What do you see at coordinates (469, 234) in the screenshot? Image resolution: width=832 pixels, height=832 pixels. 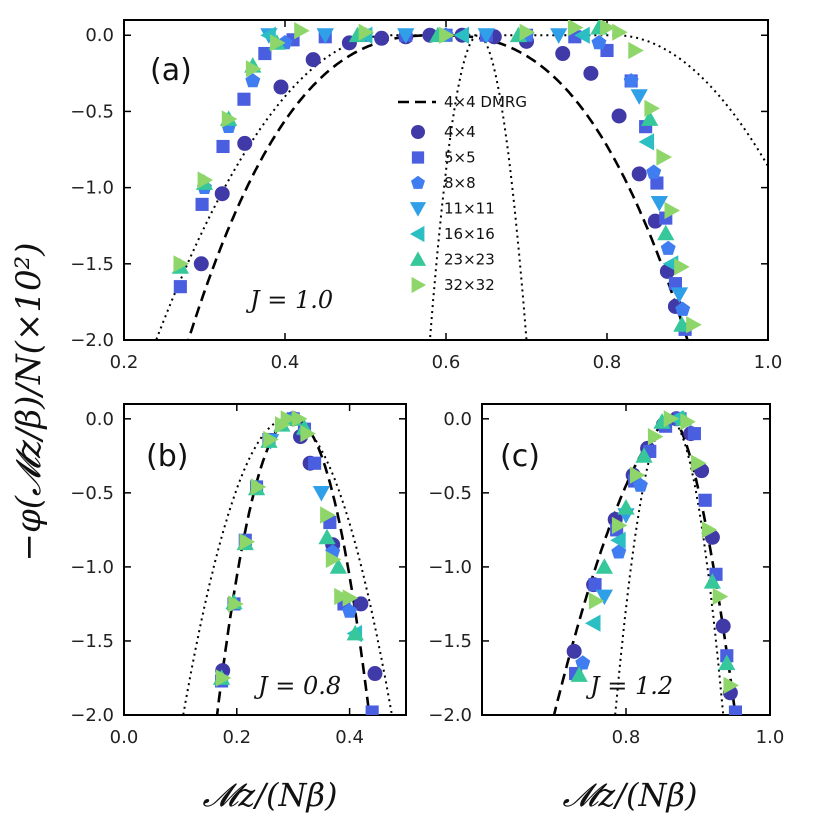 I see `legend-label: 16×16` at bounding box center [469, 234].